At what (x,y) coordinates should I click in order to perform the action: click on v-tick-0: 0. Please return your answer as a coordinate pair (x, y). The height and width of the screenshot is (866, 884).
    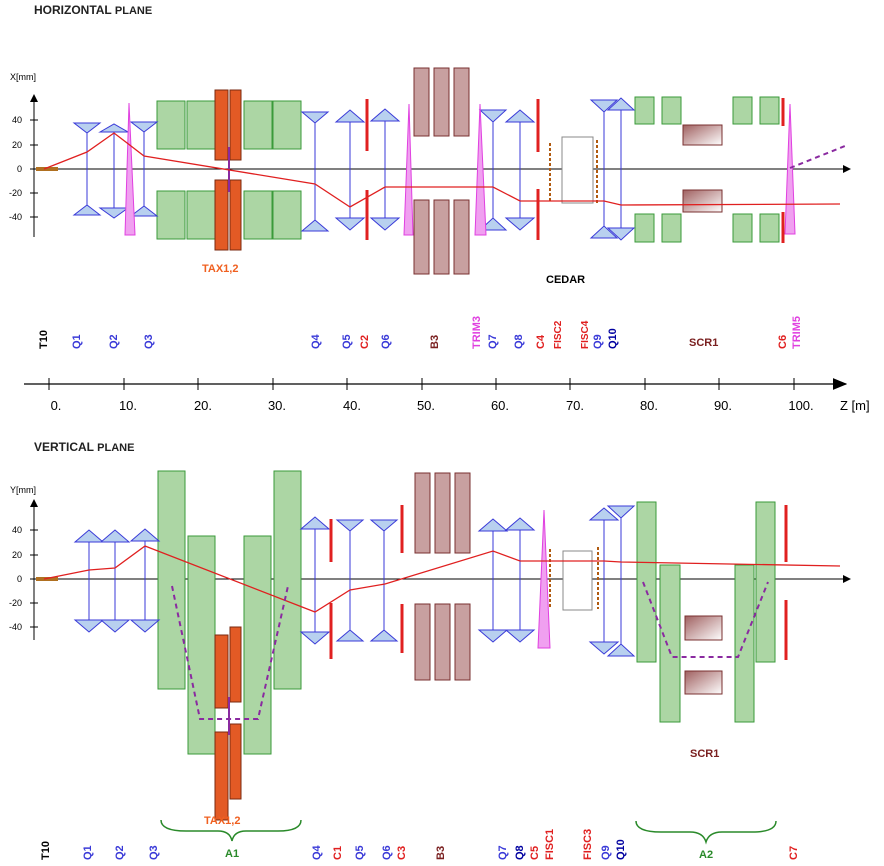
    Looking at the image, I should click on (19, 579).